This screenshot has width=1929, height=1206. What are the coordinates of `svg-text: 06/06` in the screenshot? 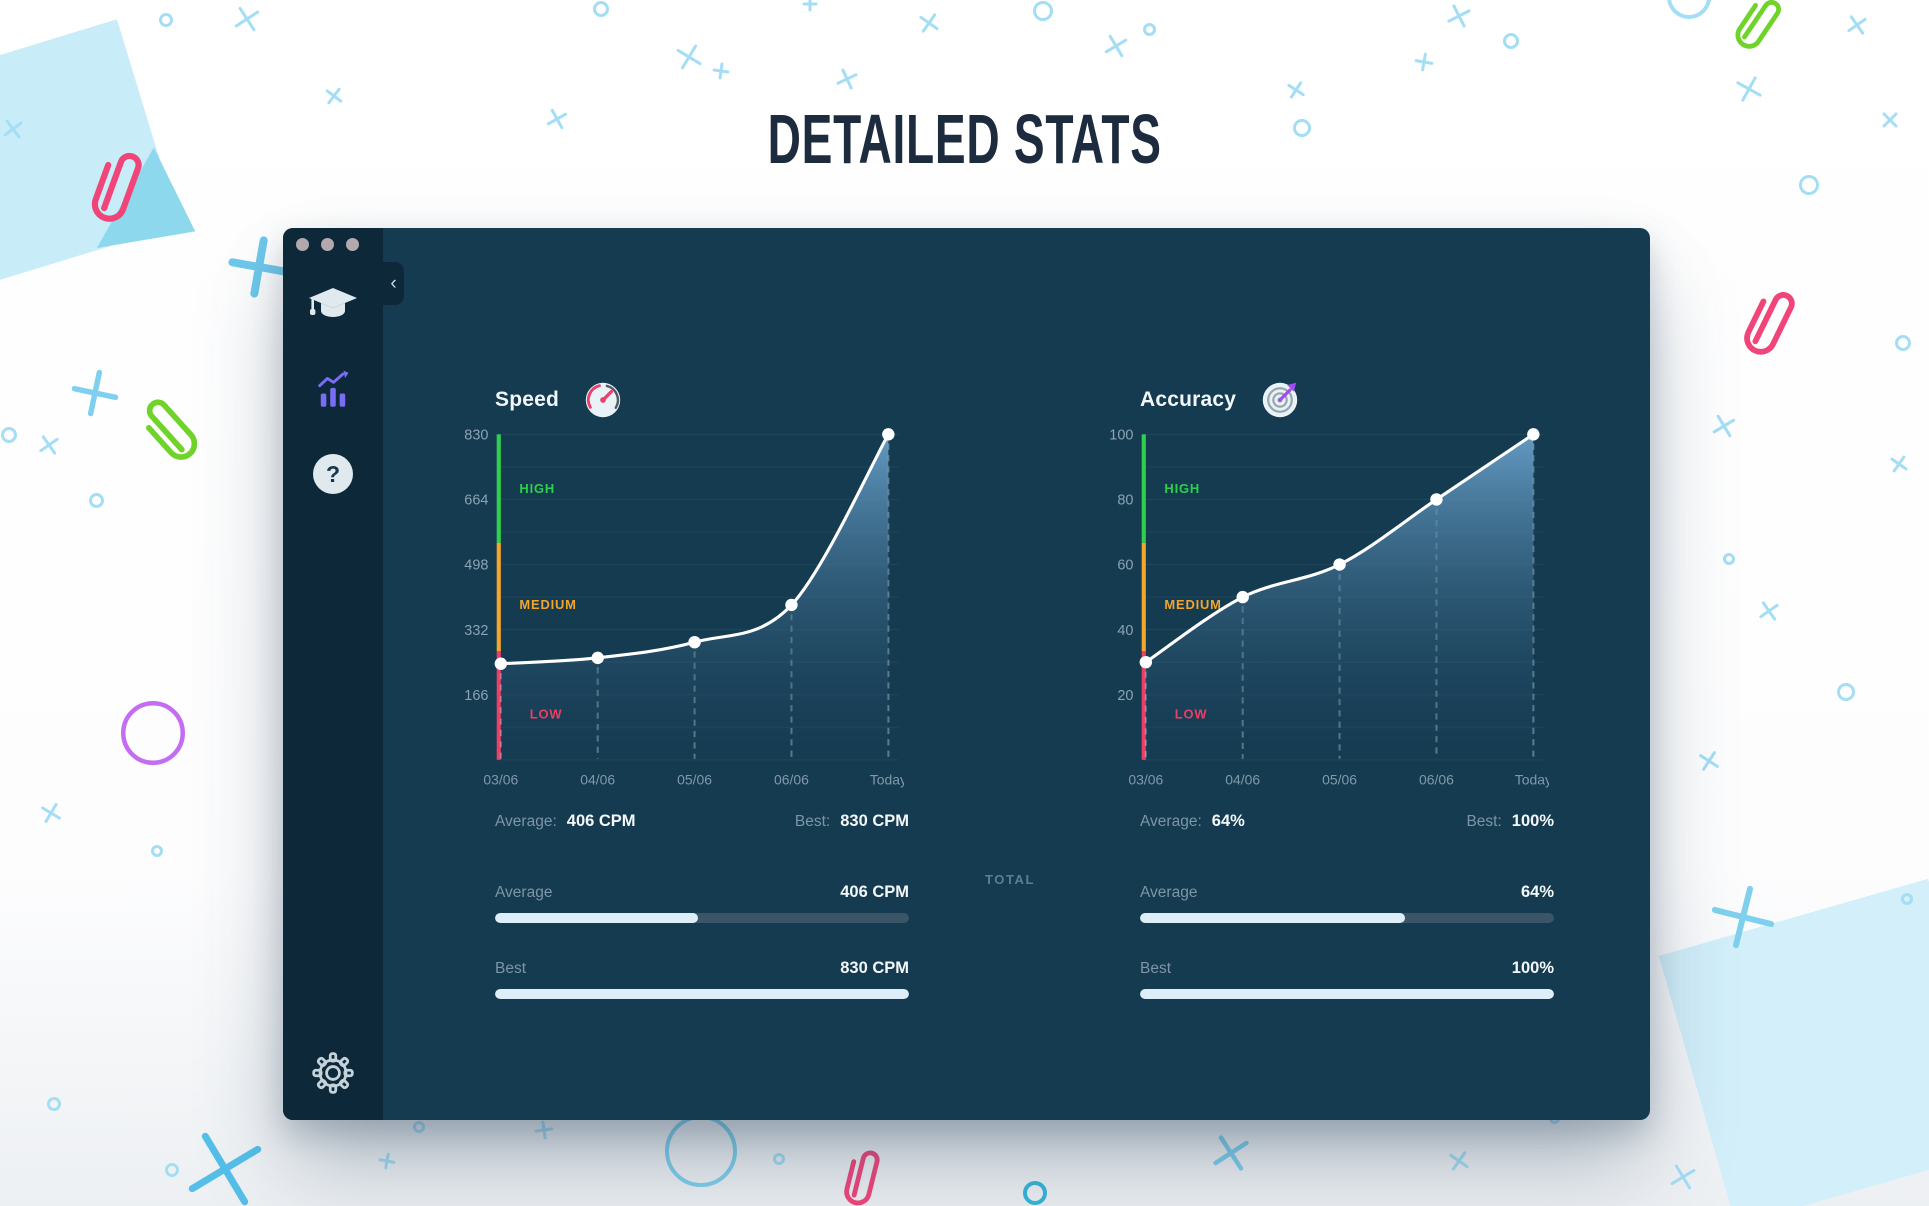 It's located at (1436, 780).